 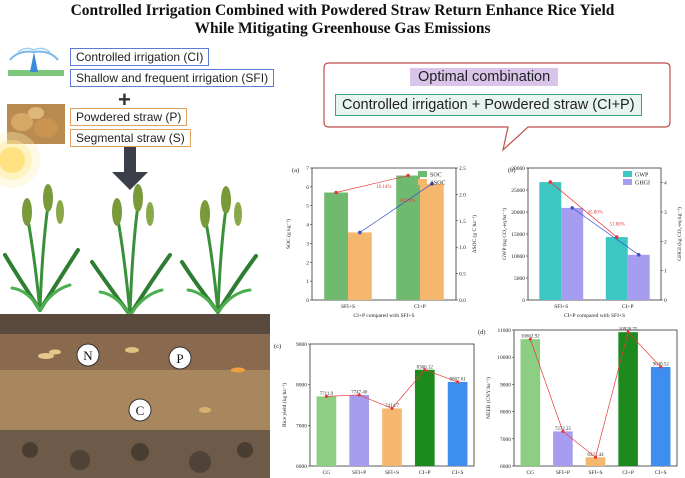 I want to click on nutrient-n-marker: N, so click(x=88, y=355).